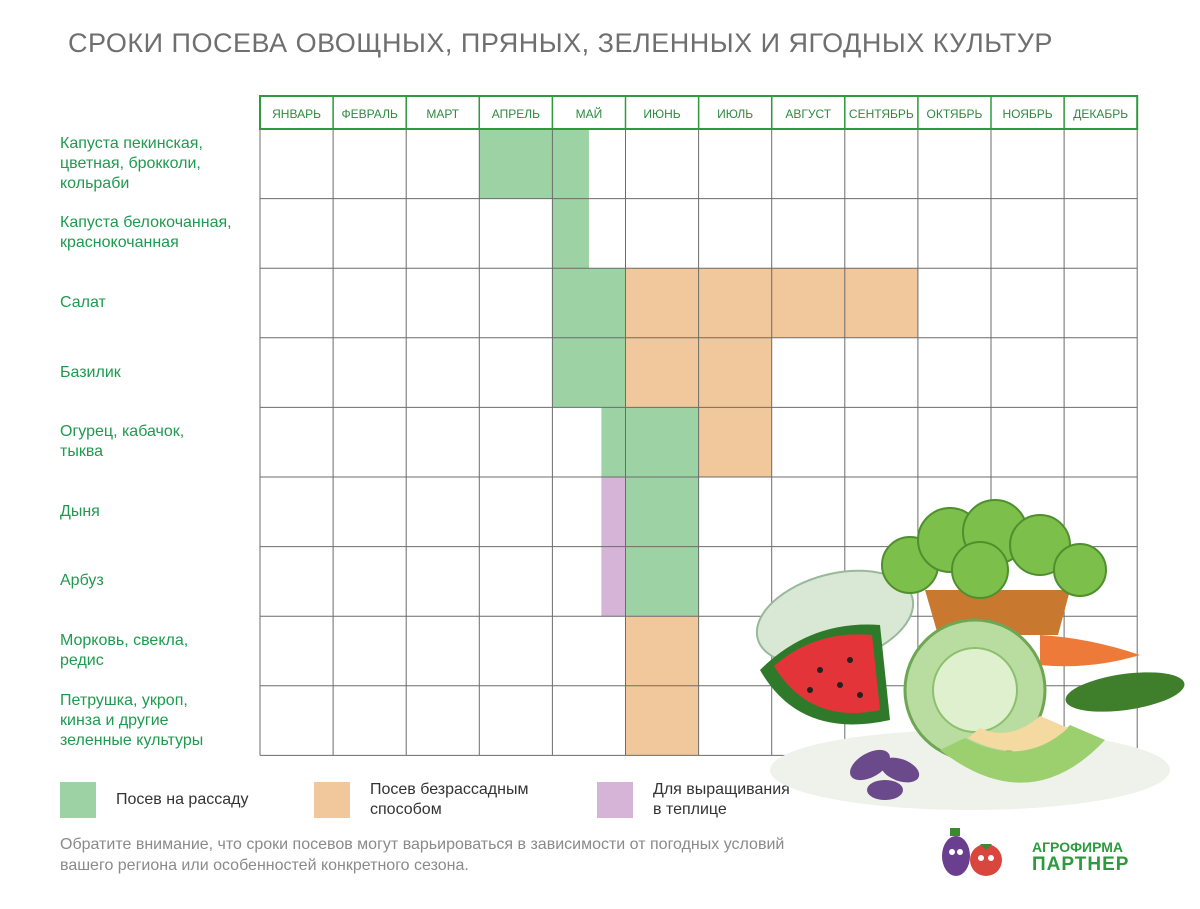 This screenshot has height=909, width=1200. What do you see at coordinates (721, 789) in the screenshot?
I see `legend-label-line: Для выращивания` at bounding box center [721, 789].